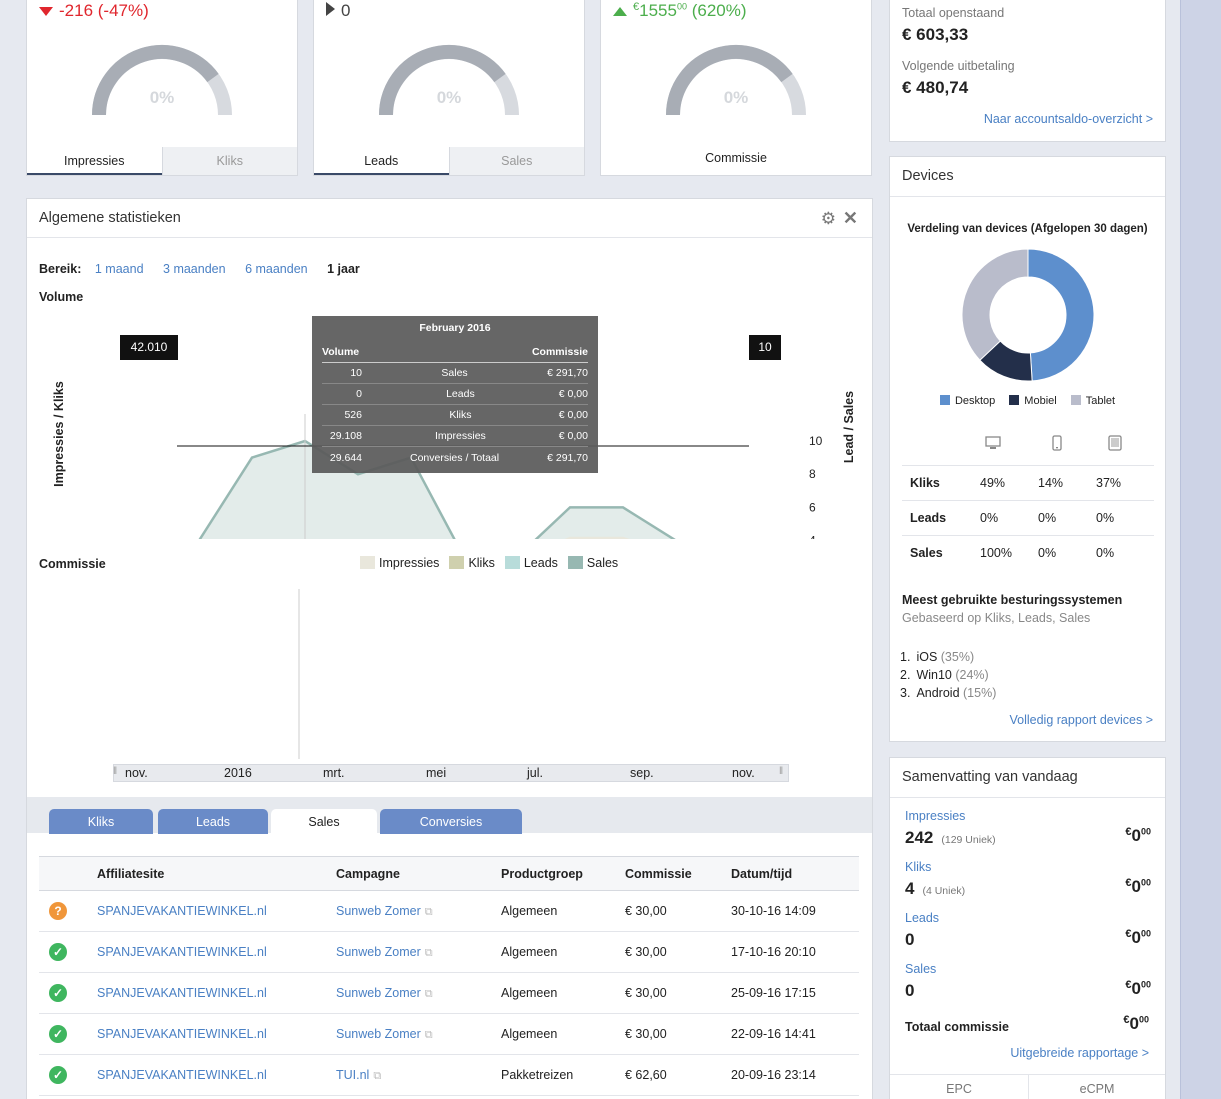 This screenshot has width=1221, height=1099. I want to click on device-row: Sales 100% 0% 0%, so click(1028, 553).